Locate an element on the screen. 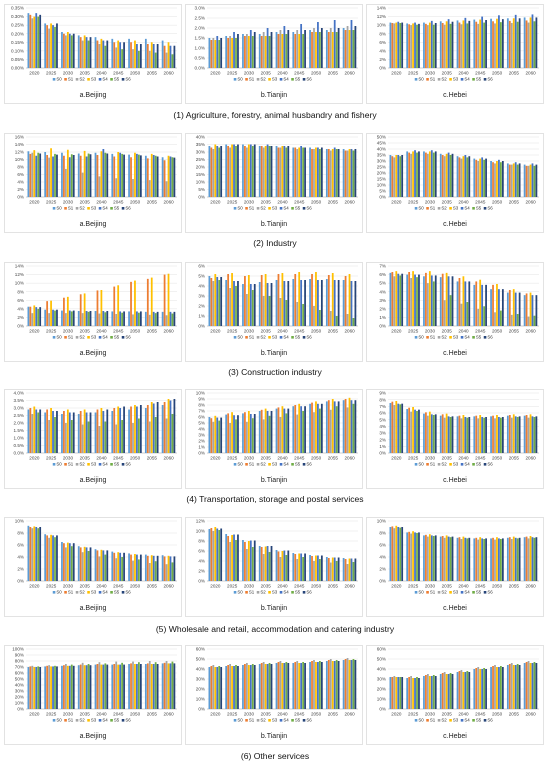 This screenshot has width=550, height=763. y-tick-label: 2% is located at coordinates (382, 439).